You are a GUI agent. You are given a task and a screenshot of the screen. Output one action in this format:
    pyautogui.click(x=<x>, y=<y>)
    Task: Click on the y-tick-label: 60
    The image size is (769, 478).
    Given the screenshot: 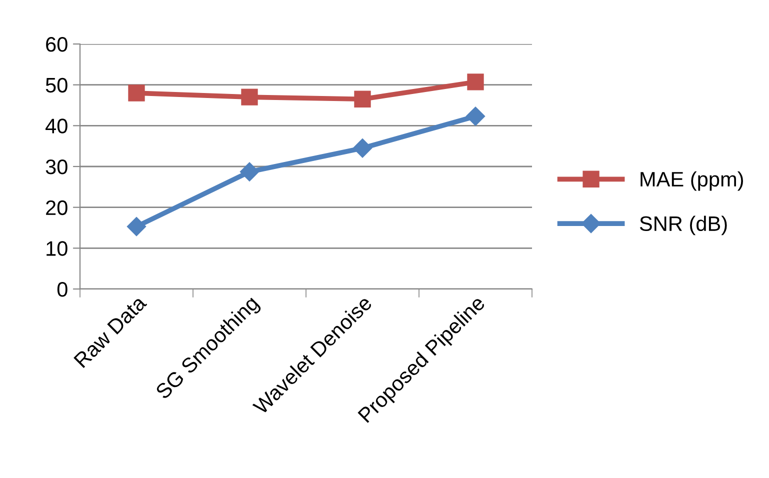 What is the action you would take?
    pyautogui.click(x=57, y=44)
    